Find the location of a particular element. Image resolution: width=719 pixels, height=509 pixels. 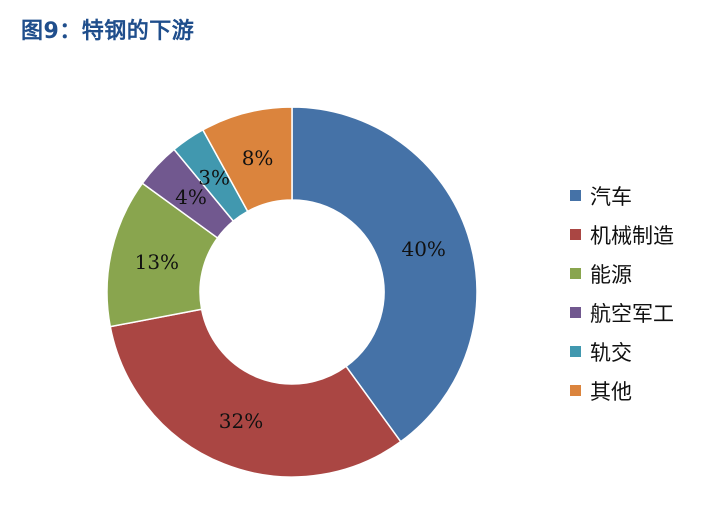

slice-label-4: 4% is located at coordinates (191, 197).